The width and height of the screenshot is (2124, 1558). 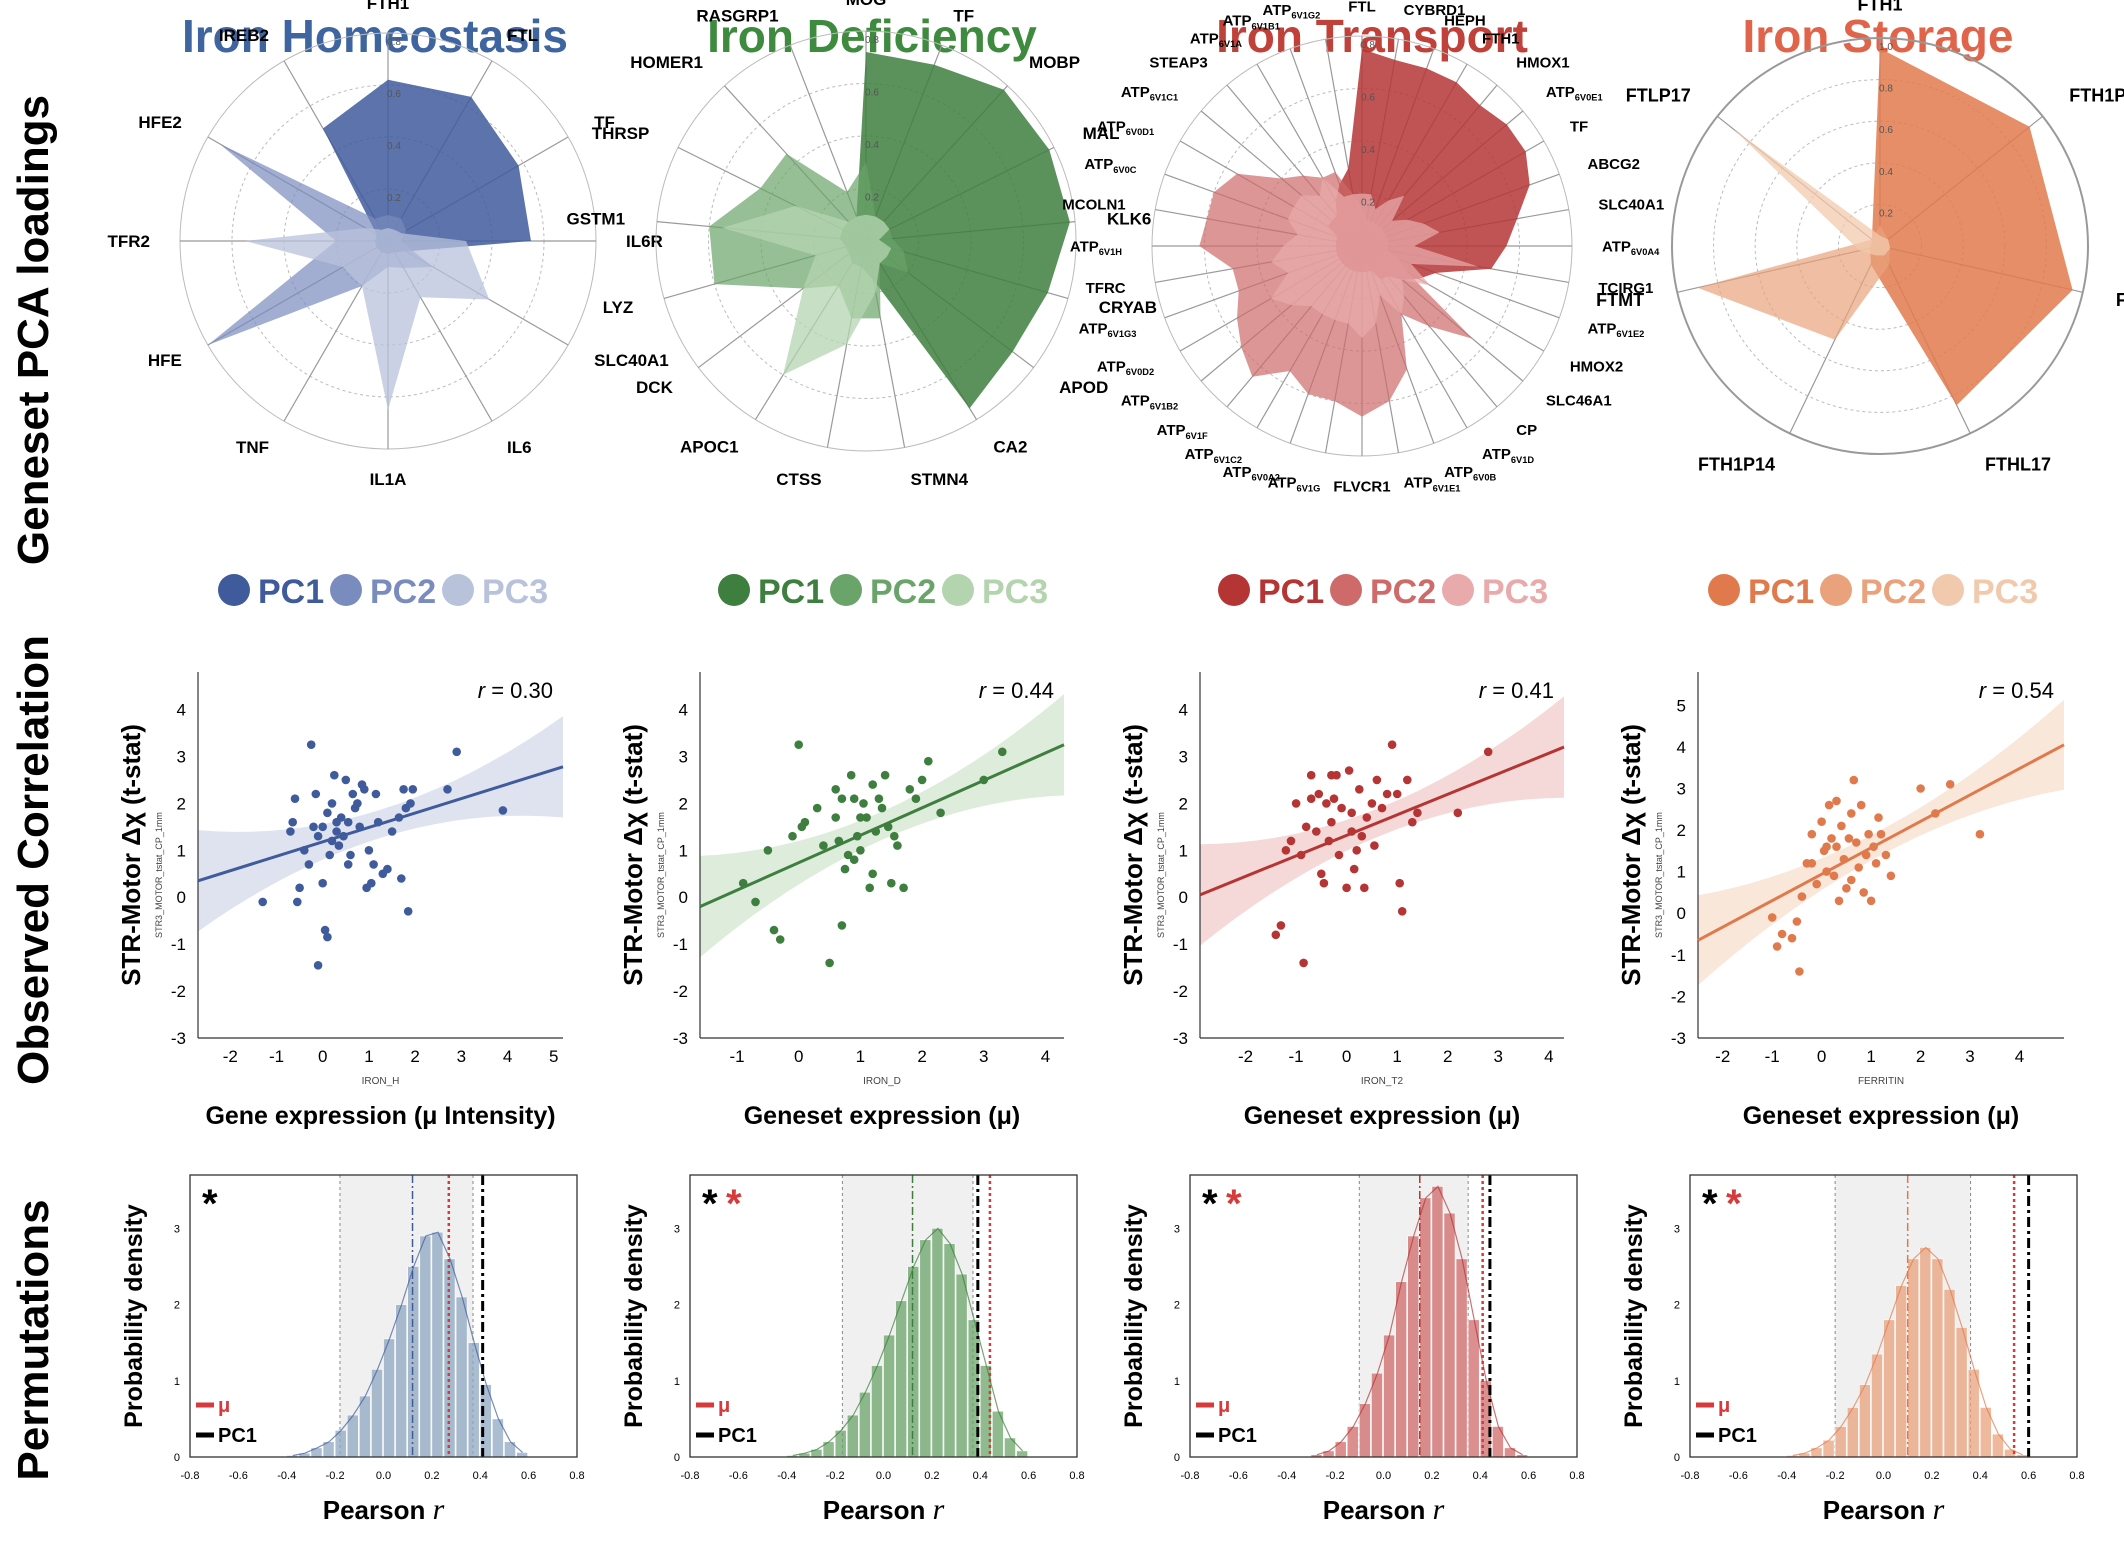 I want to click on radar-axis-label: ATP6V0C, so click(x=1110, y=165).